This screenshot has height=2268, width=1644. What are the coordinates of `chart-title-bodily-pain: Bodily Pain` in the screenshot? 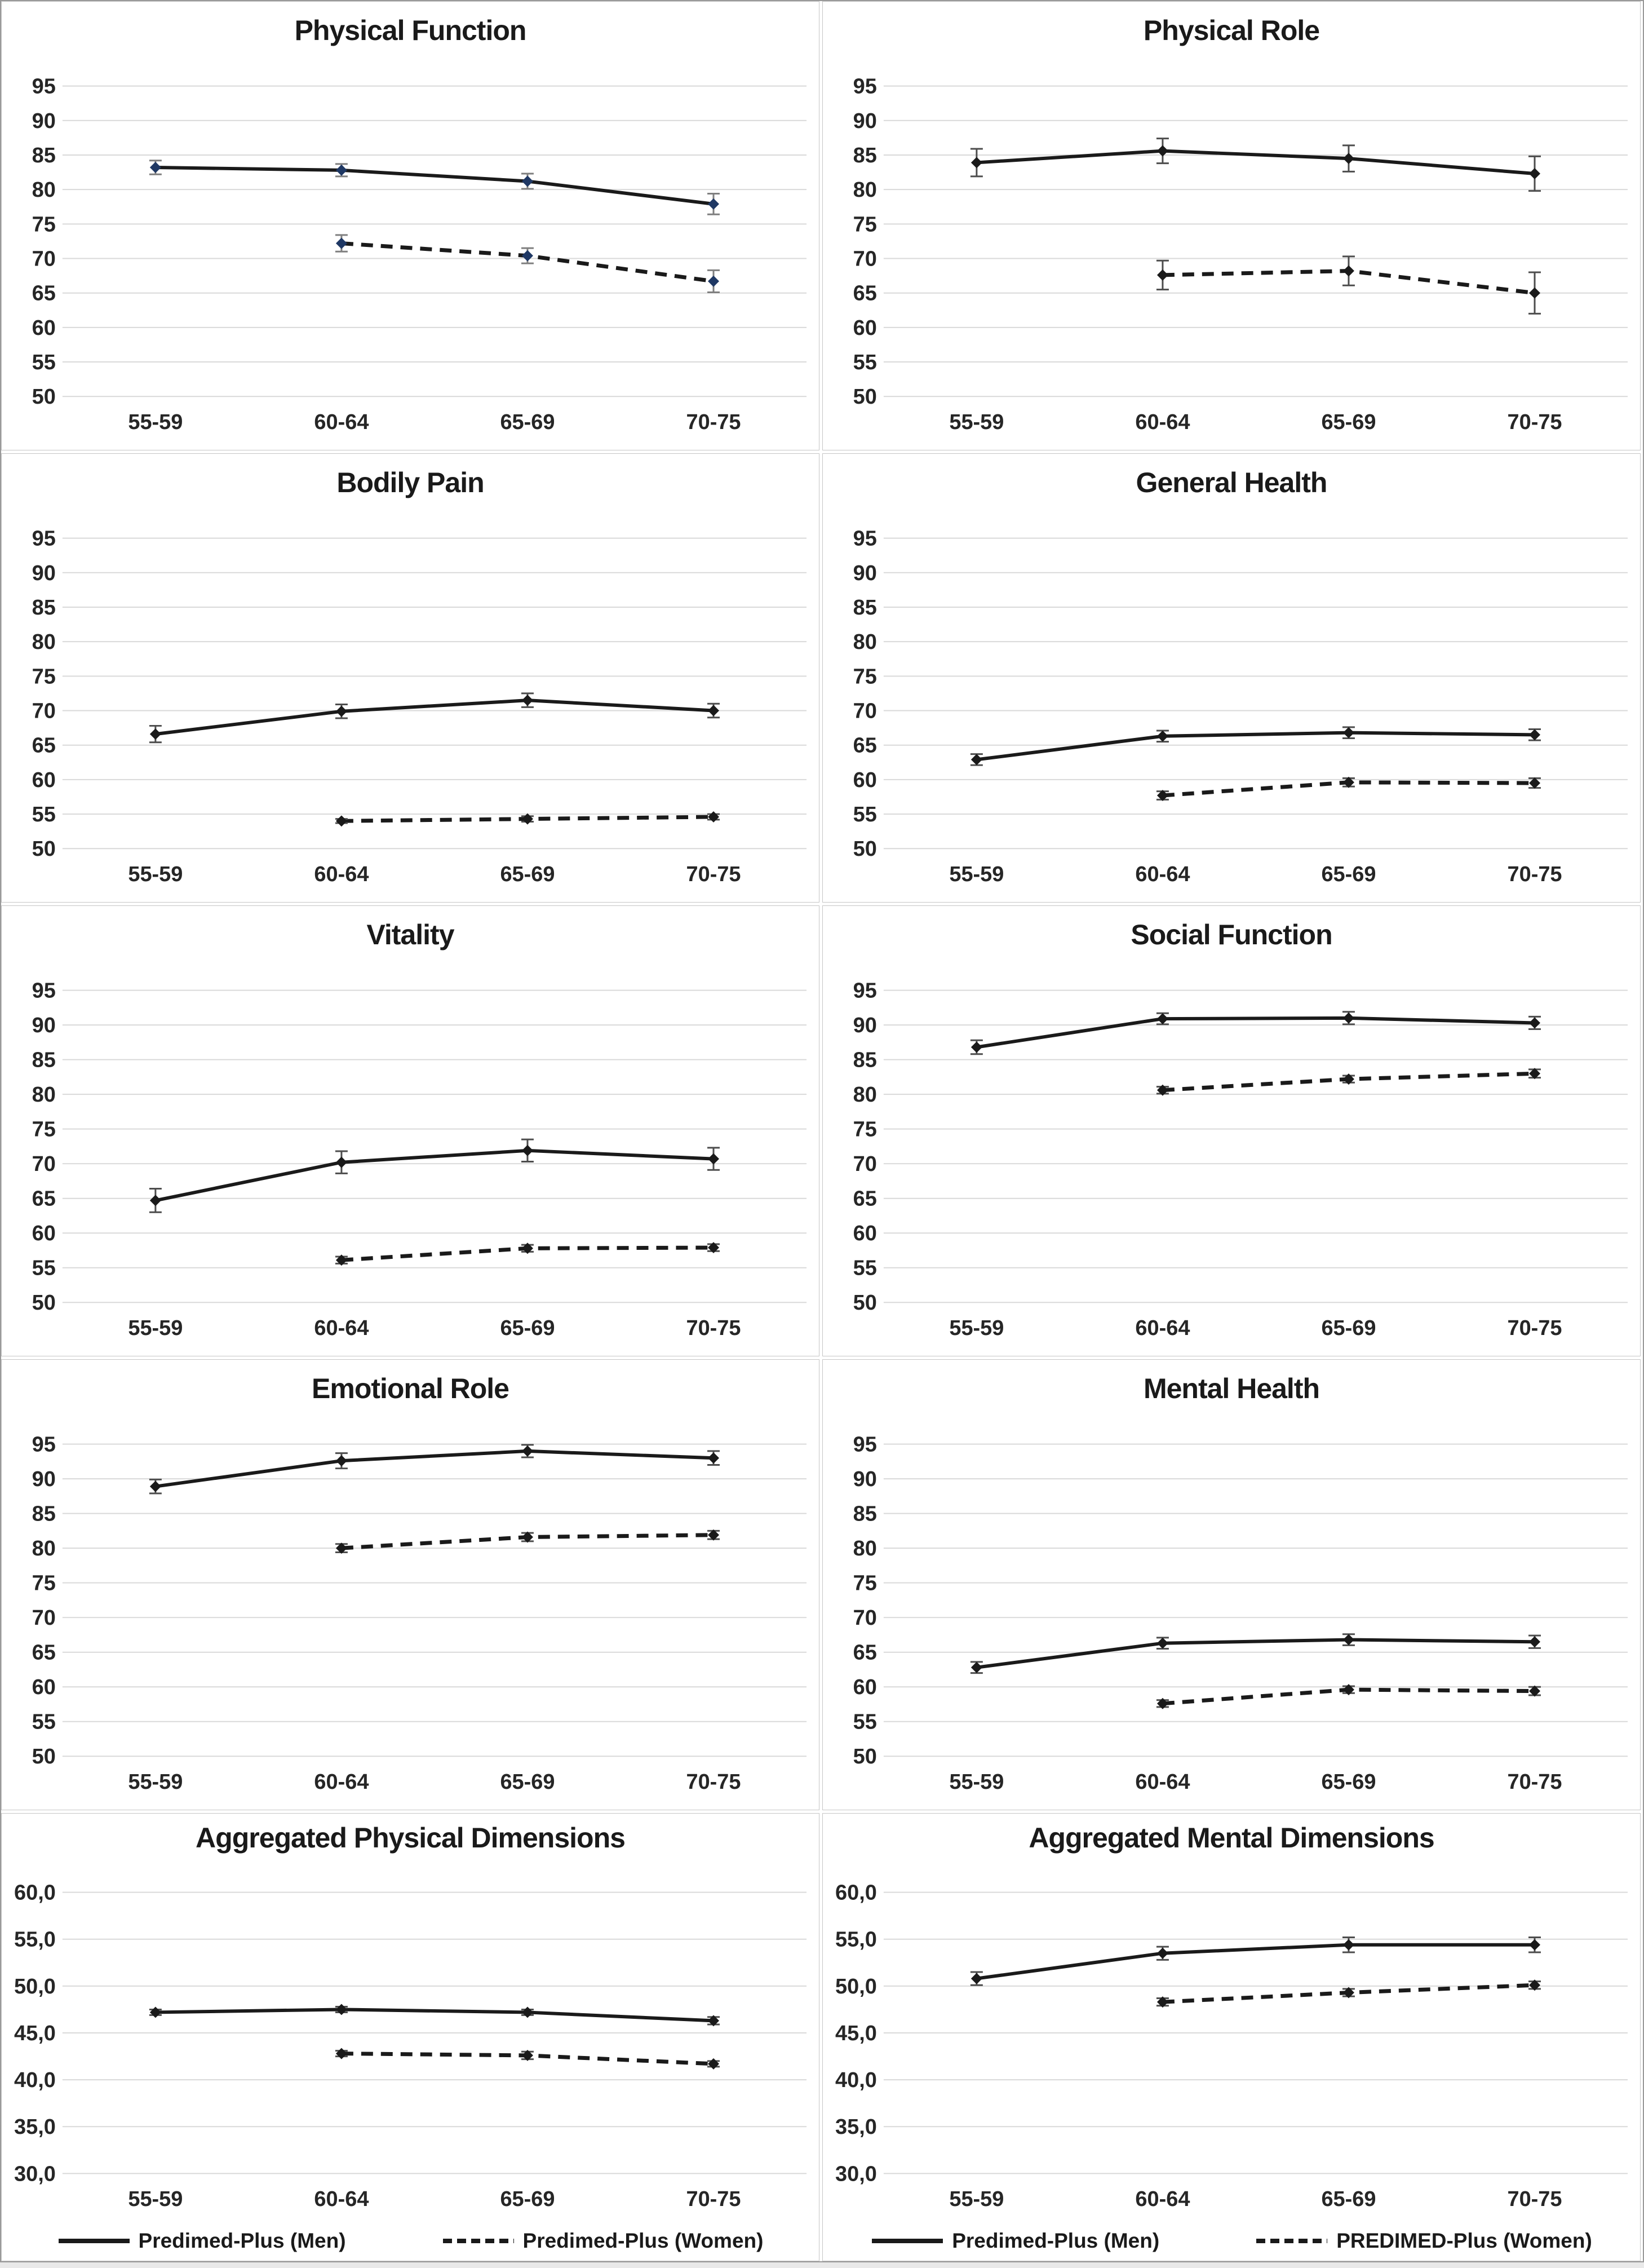 It's located at (410, 482).